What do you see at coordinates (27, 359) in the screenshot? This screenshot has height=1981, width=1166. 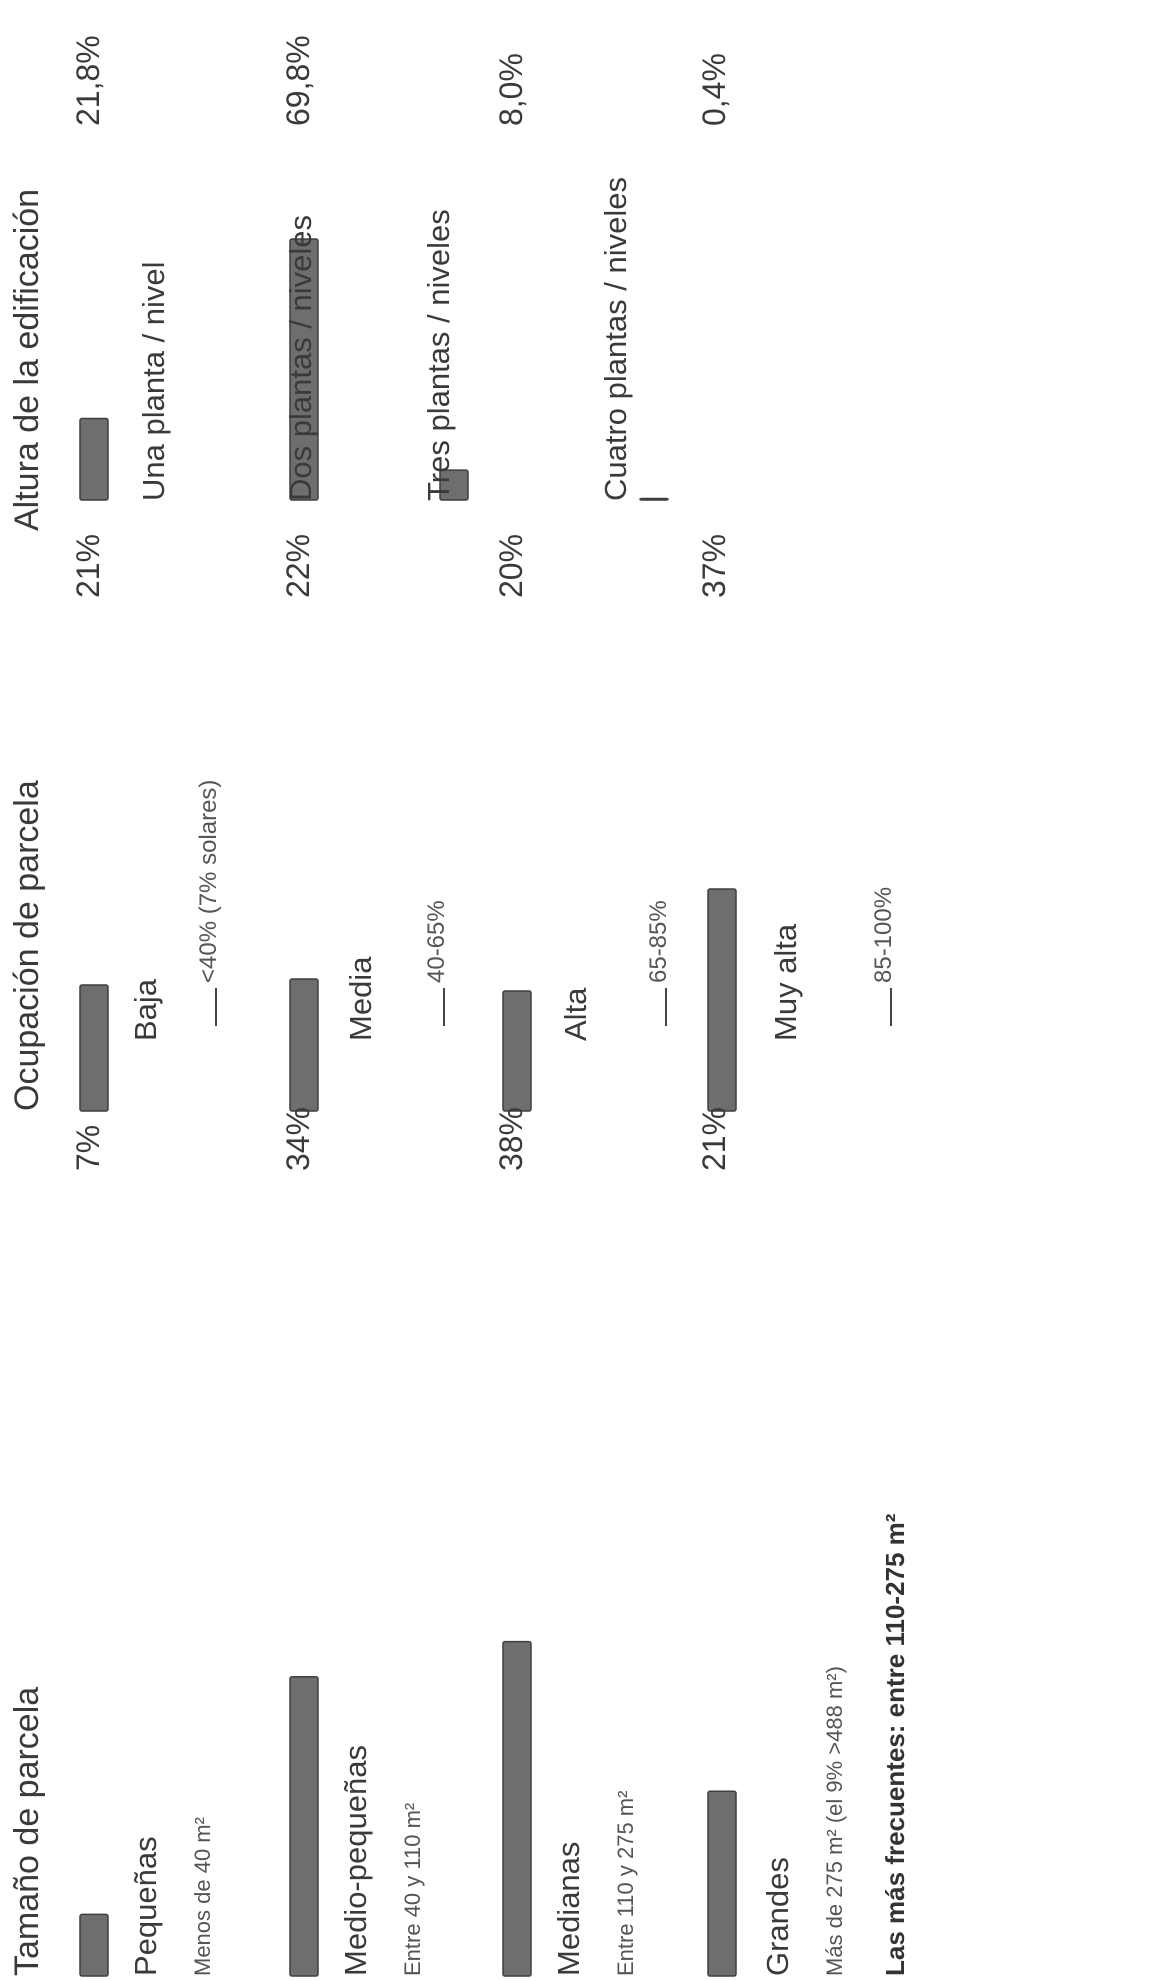 I see `chart3-title: Altura de la edificación` at bounding box center [27, 359].